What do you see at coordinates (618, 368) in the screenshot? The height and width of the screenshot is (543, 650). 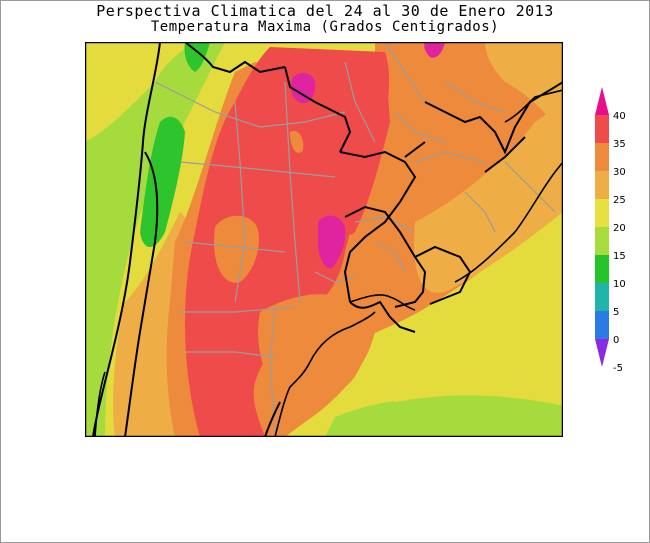 I see `legend-label: -5` at bounding box center [618, 368].